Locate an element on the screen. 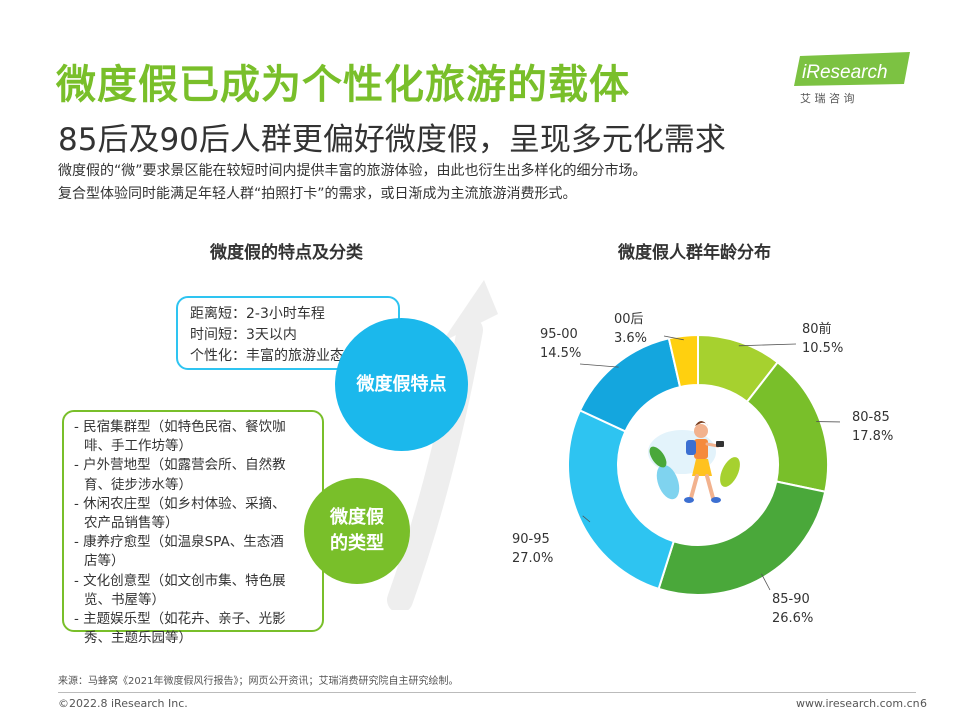 The width and height of the screenshot is (960, 720). feature-item: 个性化：丰富的旅游业态 is located at coordinates (267, 356).